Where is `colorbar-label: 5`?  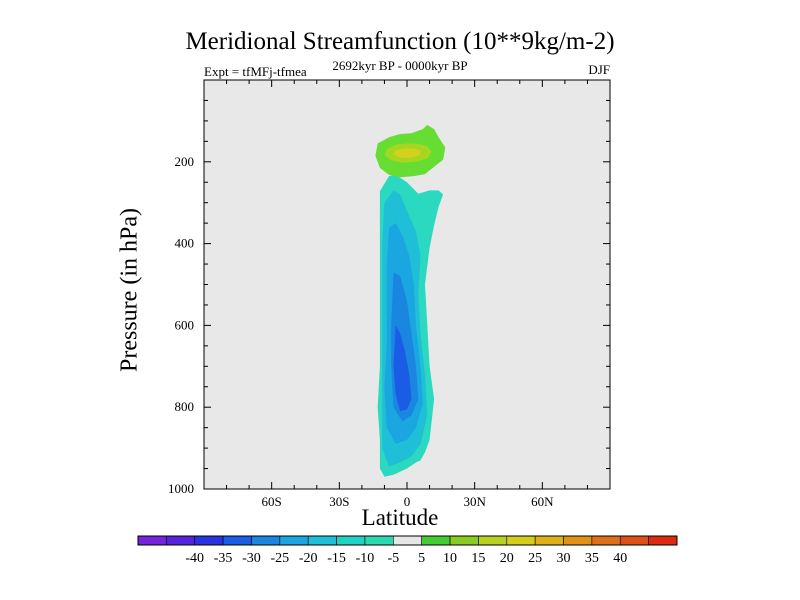
colorbar-label: 5 is located at coordinates (421, 558).